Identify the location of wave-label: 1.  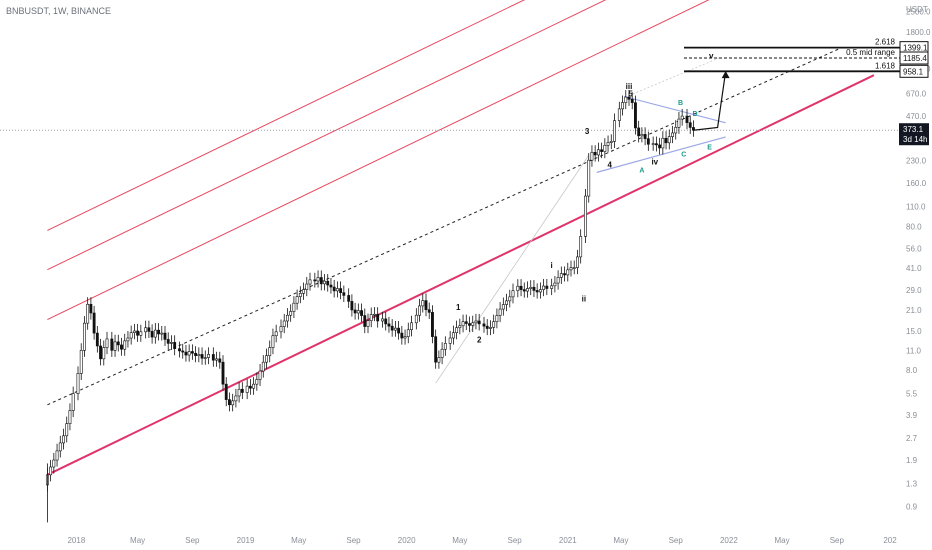
(458, 307).